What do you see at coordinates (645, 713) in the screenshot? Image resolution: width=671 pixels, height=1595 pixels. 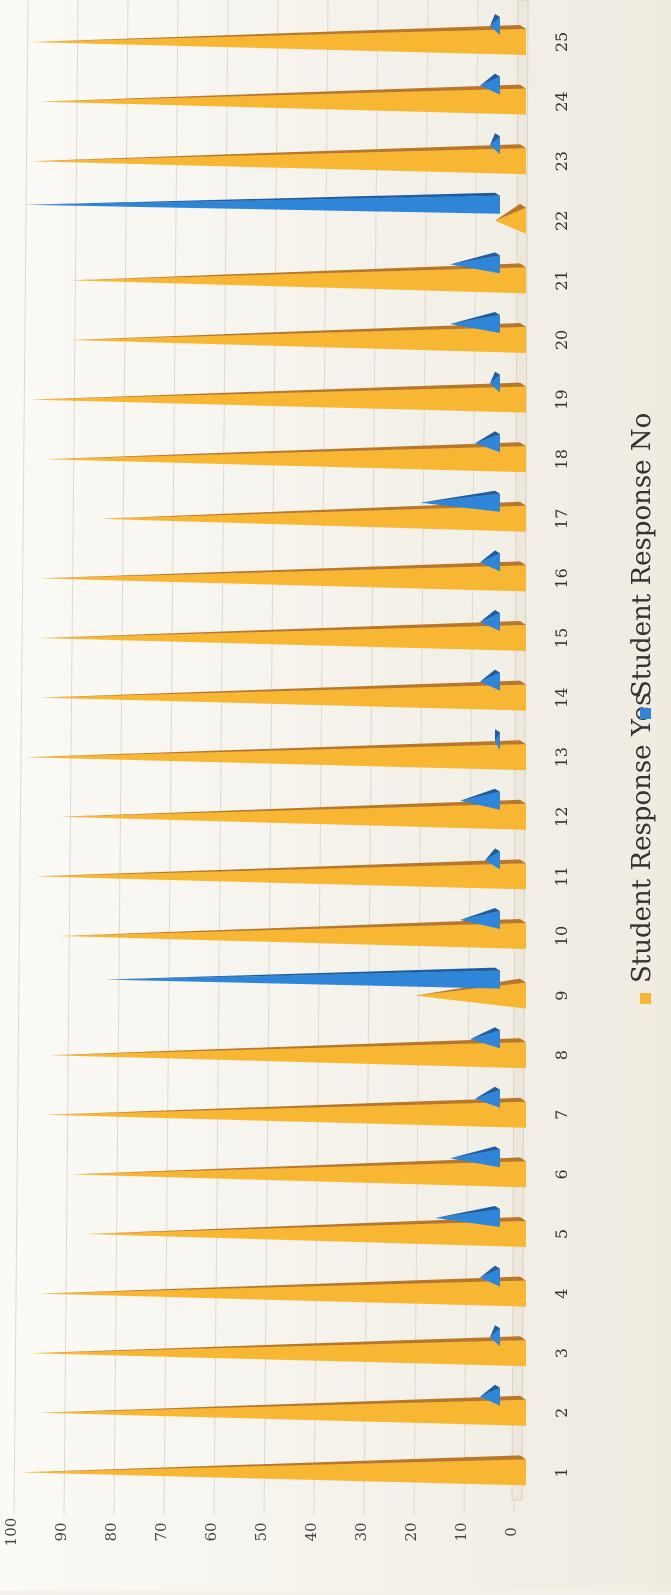 I see `legend-swatch-no` at bounding box center [645, 713].